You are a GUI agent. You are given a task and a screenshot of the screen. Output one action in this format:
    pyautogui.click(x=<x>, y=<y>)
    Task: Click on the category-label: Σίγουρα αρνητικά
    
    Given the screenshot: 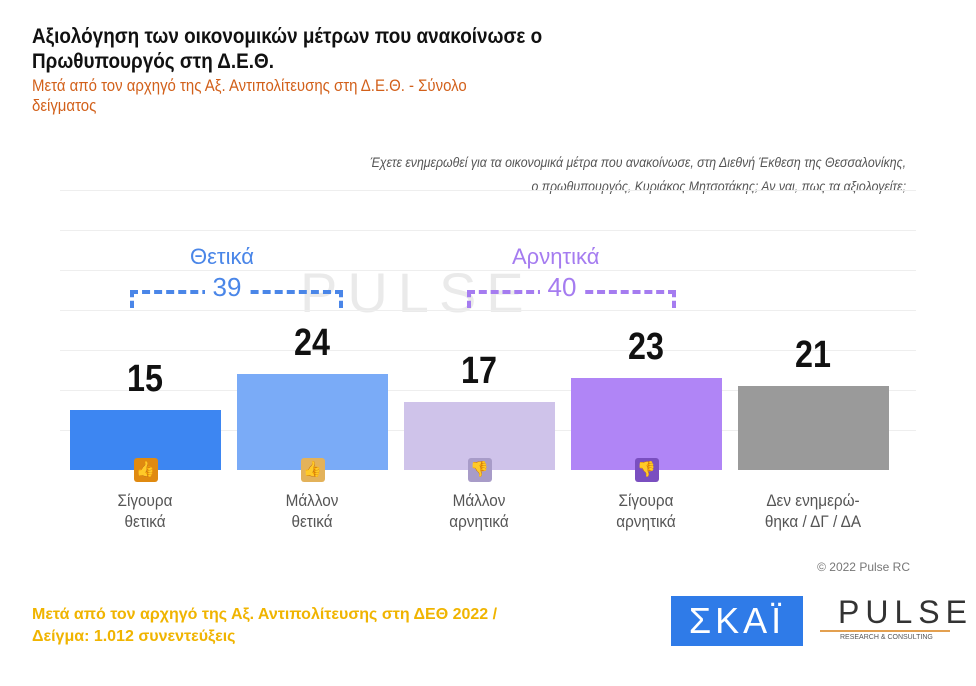 What is the action you would take?
    pyautogui.click(x=646, y=511)
    